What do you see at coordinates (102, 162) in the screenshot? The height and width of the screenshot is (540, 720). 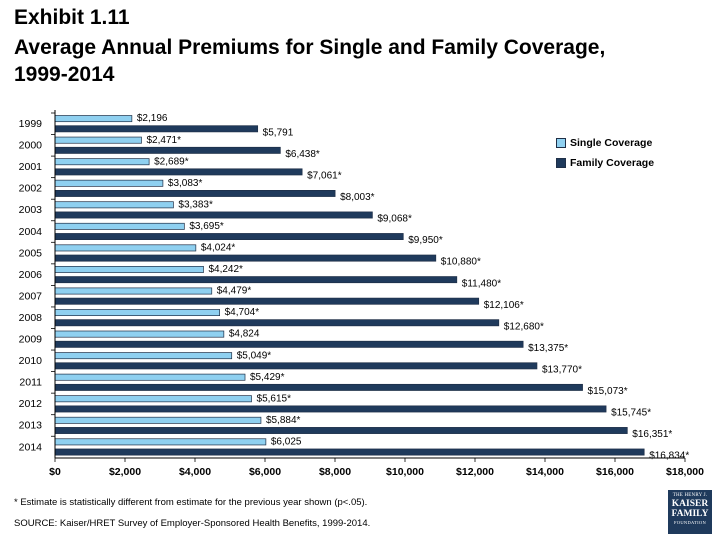 I see `bar-single-2001` at bounding box center [102, 162].